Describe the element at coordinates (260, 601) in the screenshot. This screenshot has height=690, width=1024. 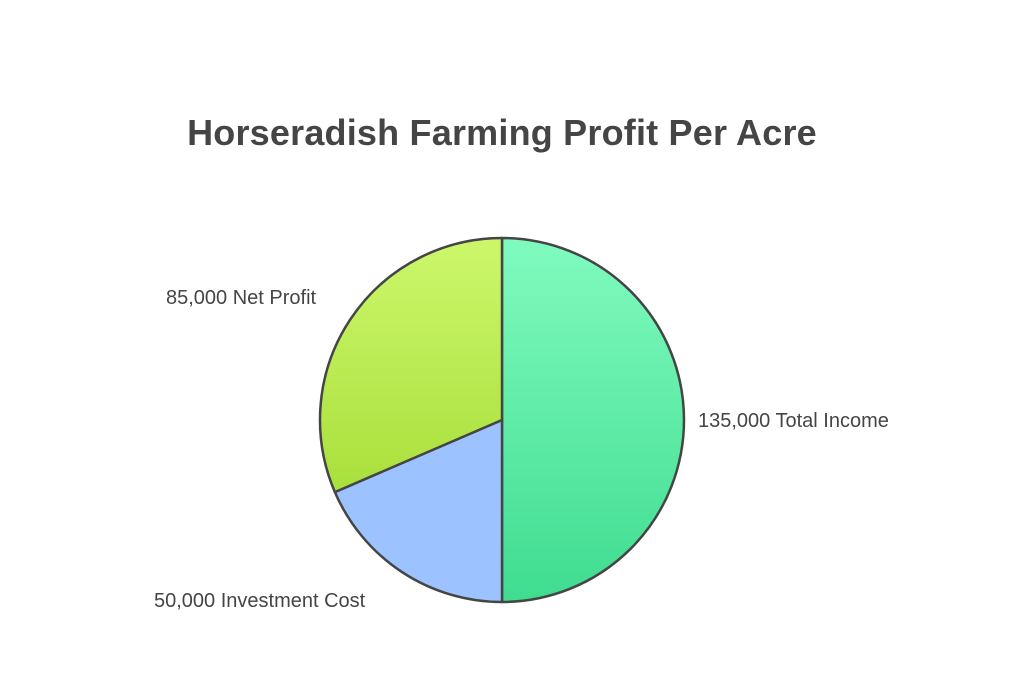
I see `slice-label-investment-cost: 50,000 Investment Cost` at that location.